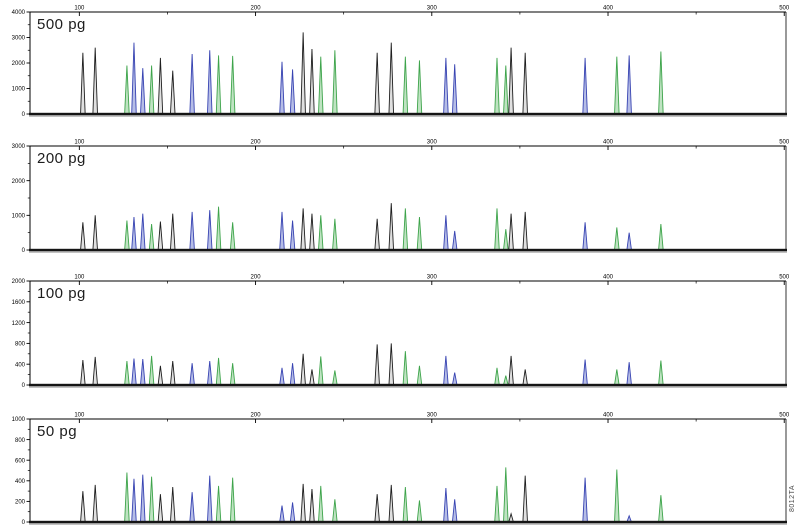 The image size is (800, 532). What do you see at coordinates (19, 420) in the screenshot?
I see `tick-label: 1000` at bounding box center [19, 420].